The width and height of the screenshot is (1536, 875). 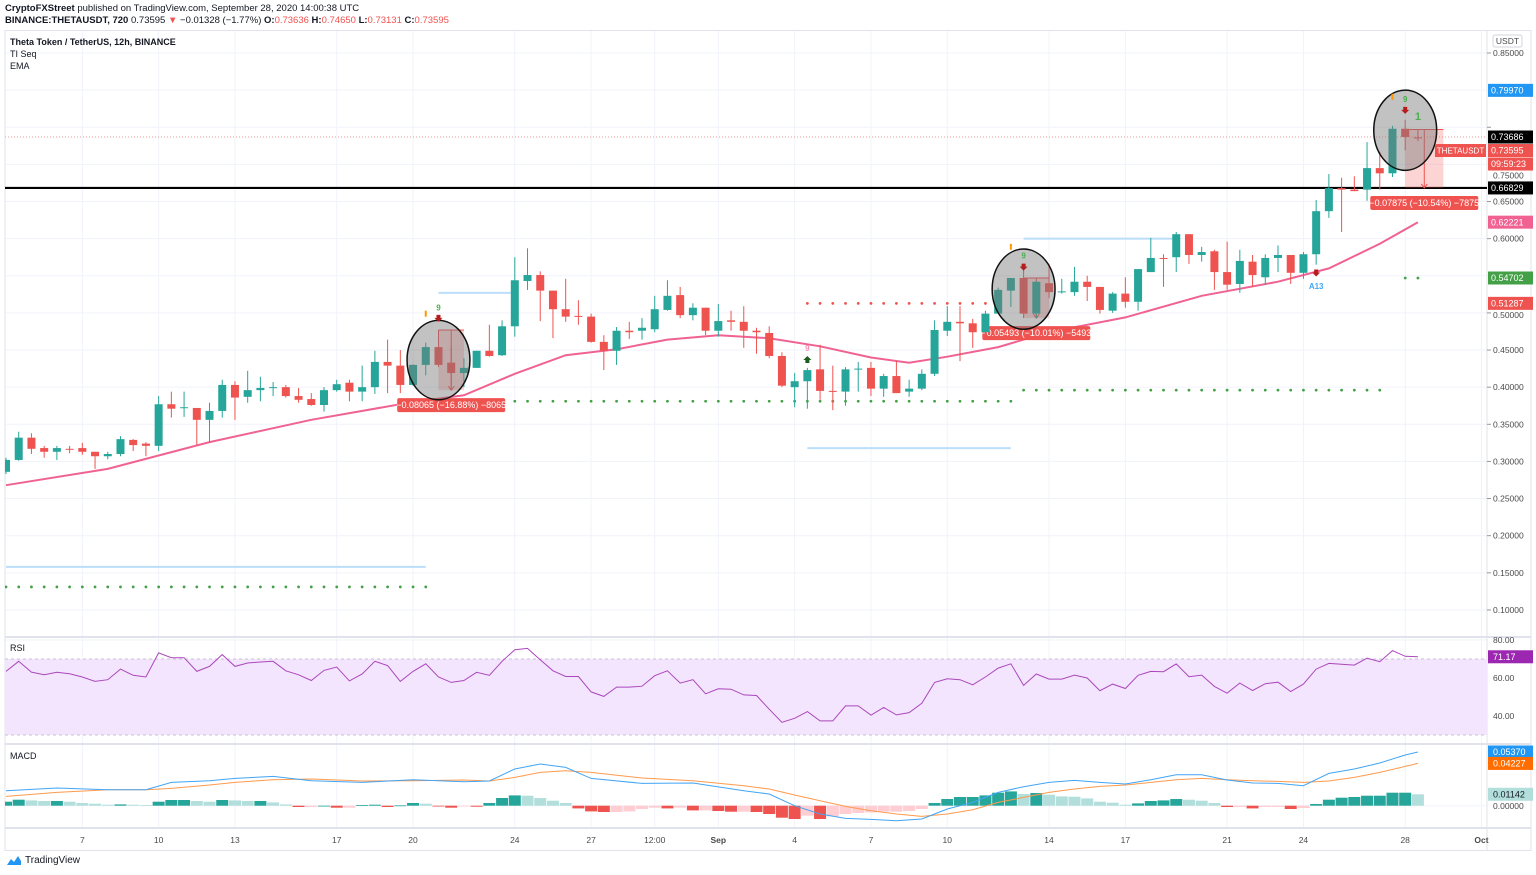 What do you see at coordinates (20, 66) in the screenshot?
I see `legend-ema: EMA` at bounding box center [20, 66].